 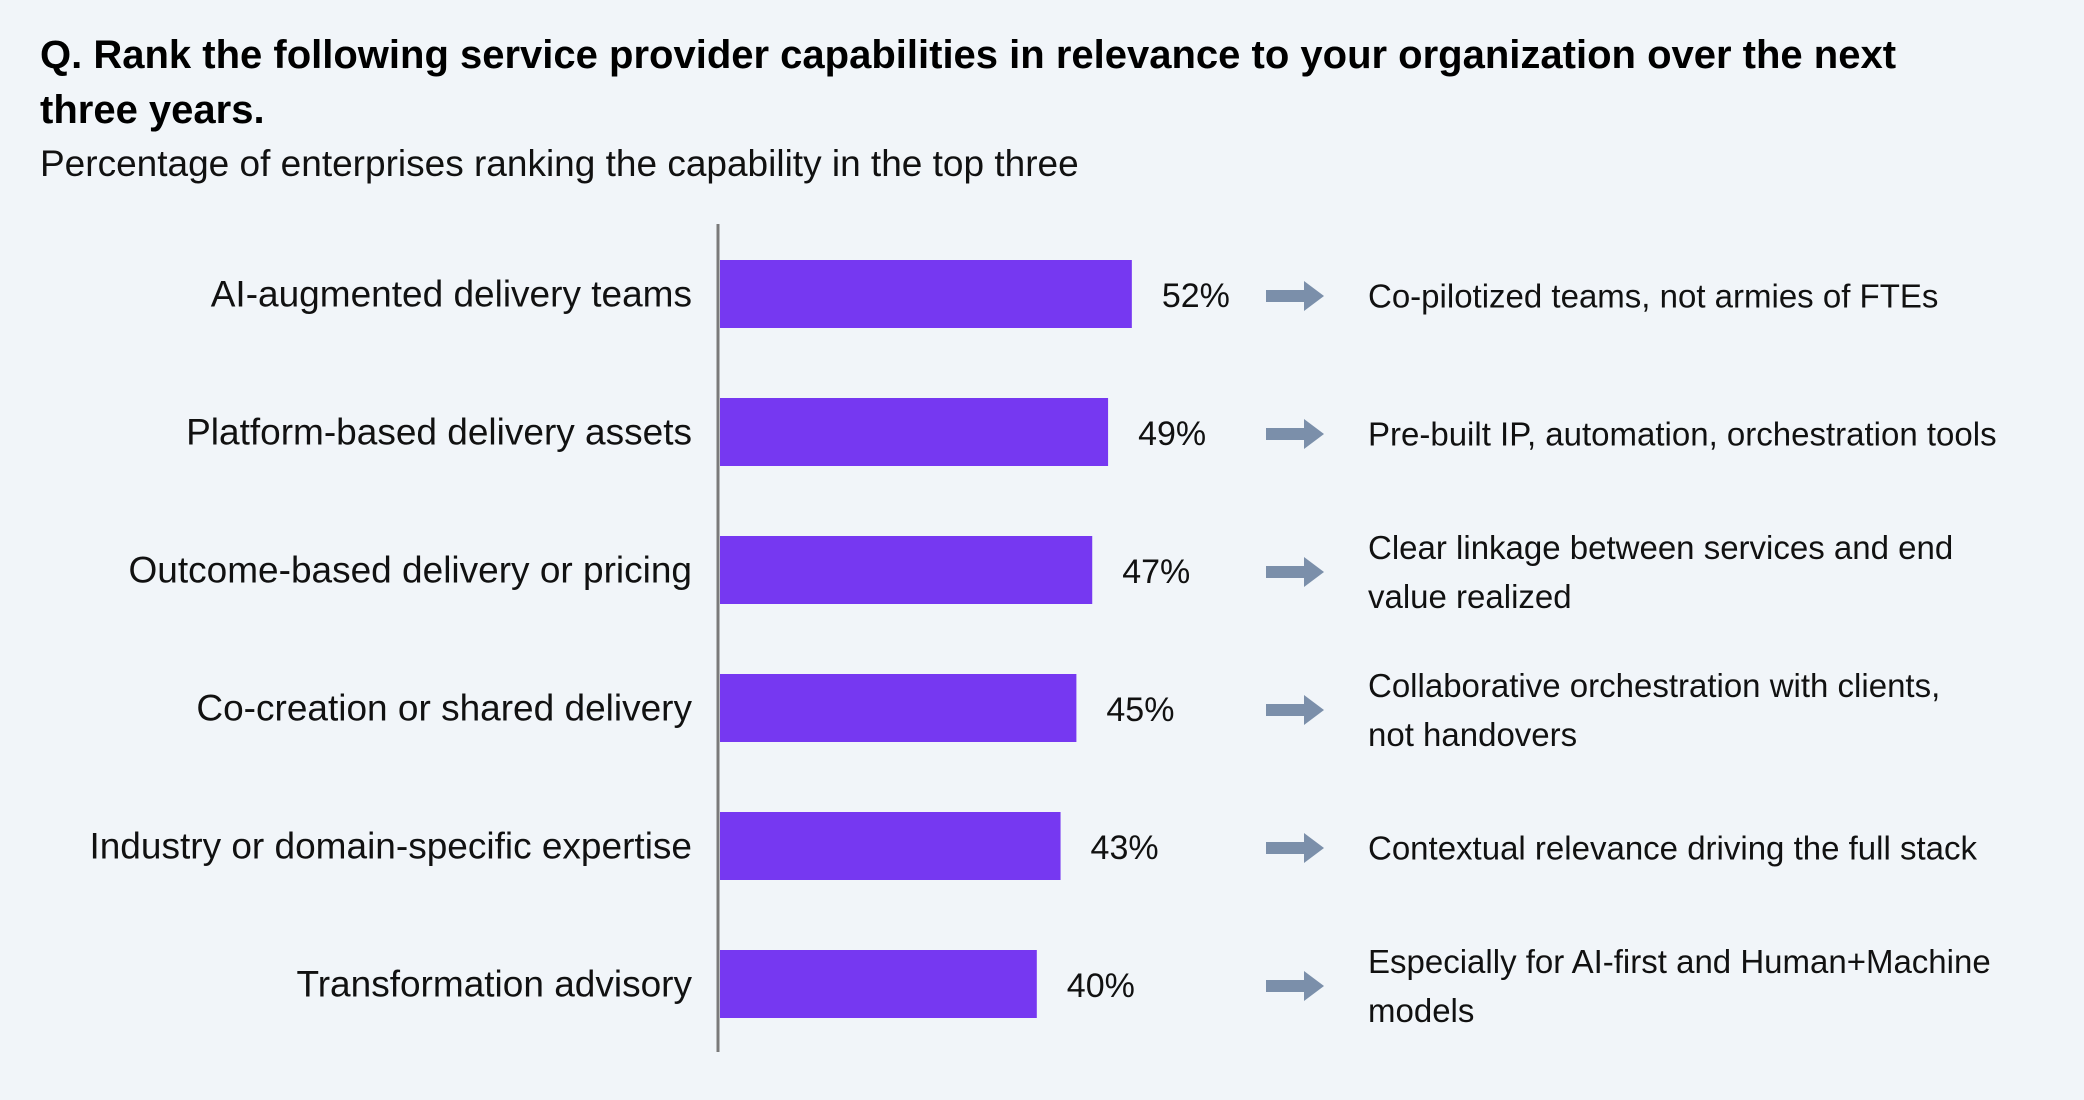 I want to click on annotation-text: Co-pilotized teams, not armies of FTEs, so click(x=1653, y=296).